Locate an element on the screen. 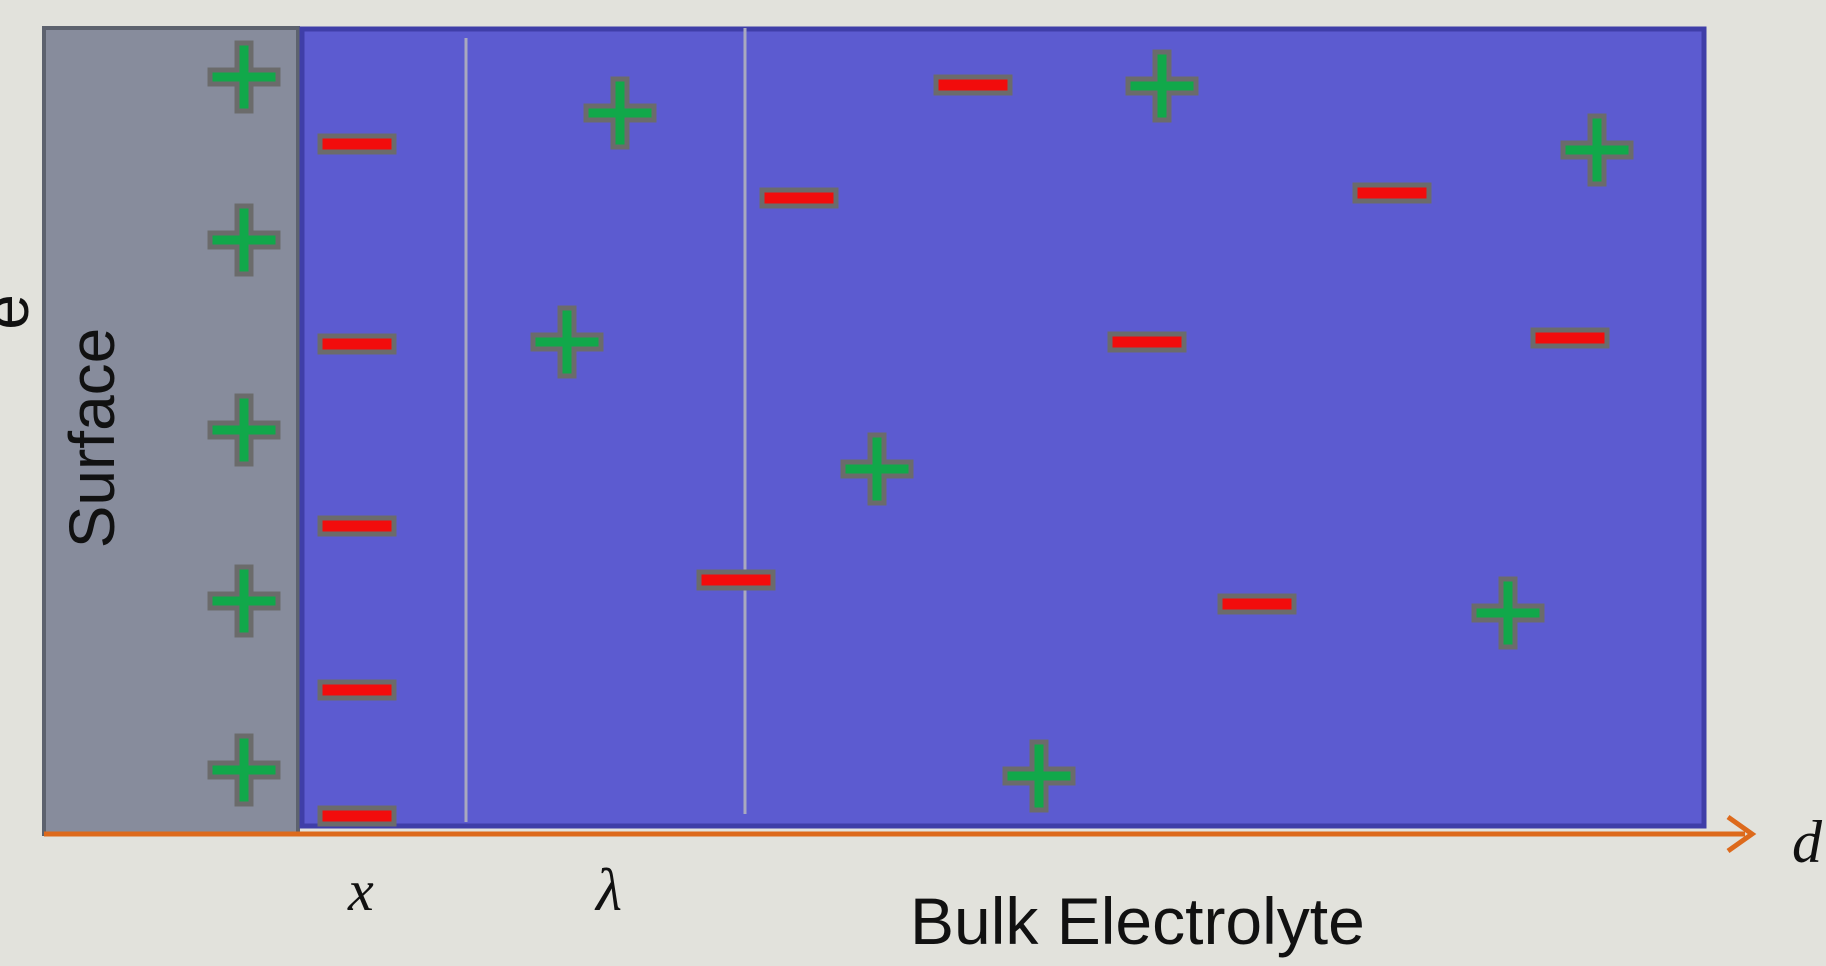 The height and width of the screenshot is (966, 1826). axis-arrowhead is located at coordinates (1741, 834).